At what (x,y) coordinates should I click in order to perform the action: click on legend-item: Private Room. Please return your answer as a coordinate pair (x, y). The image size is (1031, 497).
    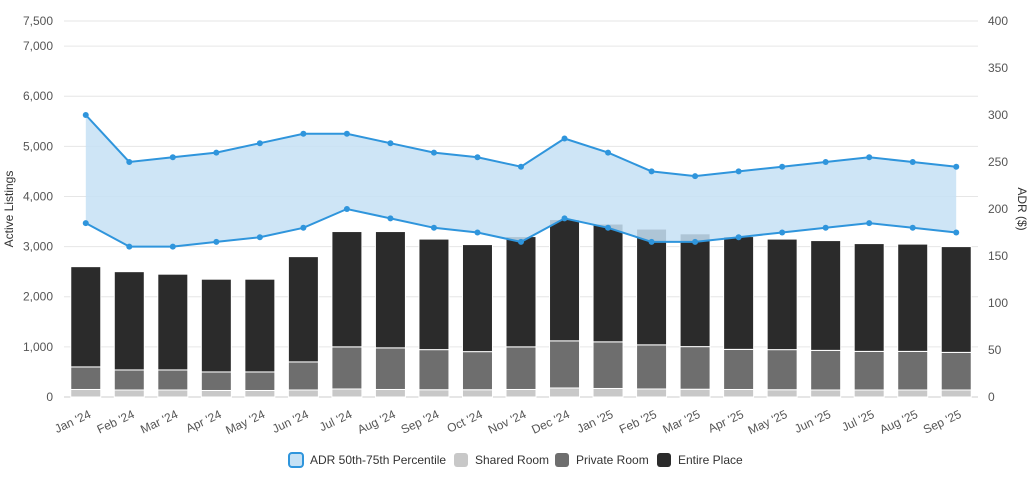
    Looking at the image, I should click on (602, 460).